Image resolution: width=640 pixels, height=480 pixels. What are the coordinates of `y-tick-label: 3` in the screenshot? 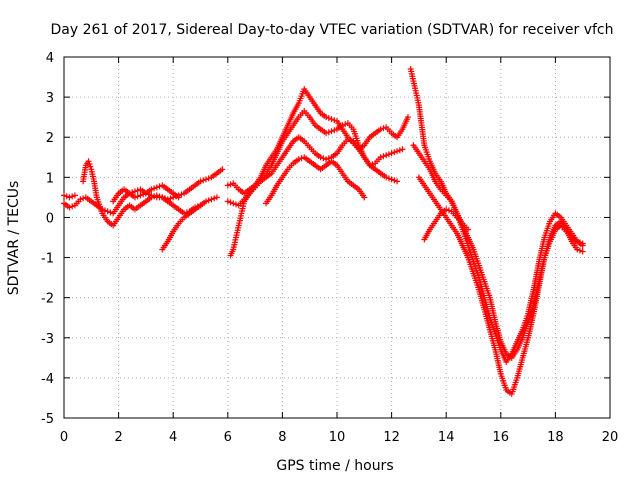 It's located at (50, 98).